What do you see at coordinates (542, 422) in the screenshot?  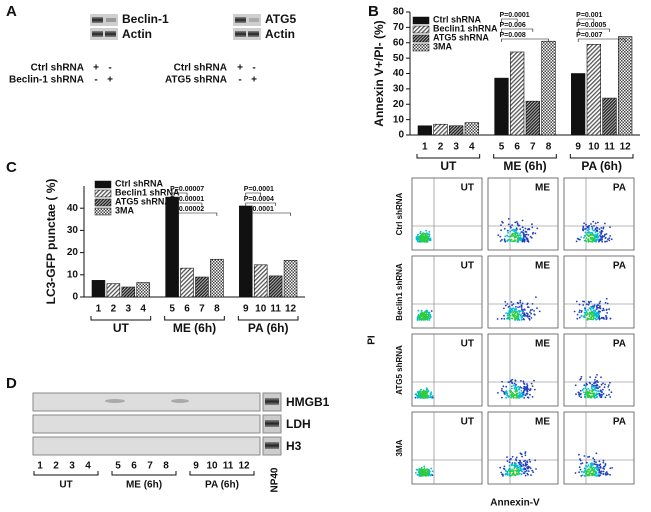 I see `column-label: ME` at bounding box center [542, 422].